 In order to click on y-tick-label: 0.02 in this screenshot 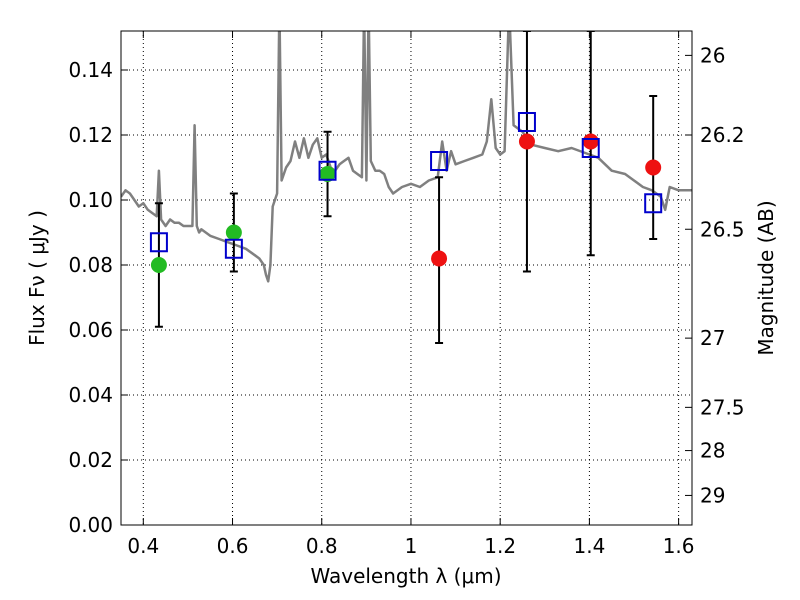, I will do `click(90, 460)`.